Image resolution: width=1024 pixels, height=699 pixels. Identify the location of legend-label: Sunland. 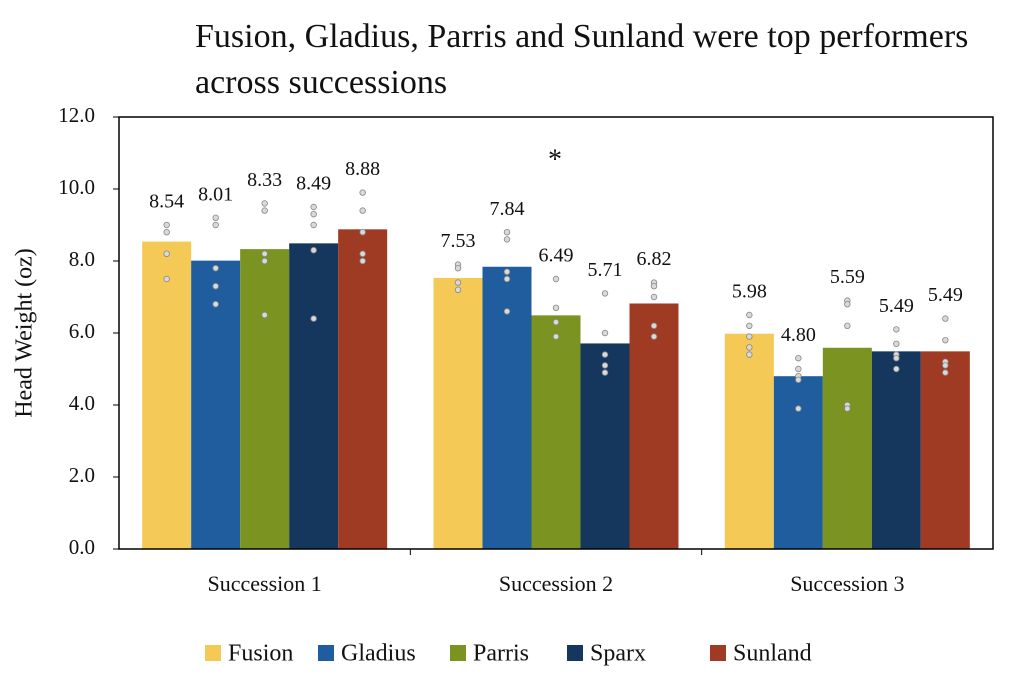
(772, 654).